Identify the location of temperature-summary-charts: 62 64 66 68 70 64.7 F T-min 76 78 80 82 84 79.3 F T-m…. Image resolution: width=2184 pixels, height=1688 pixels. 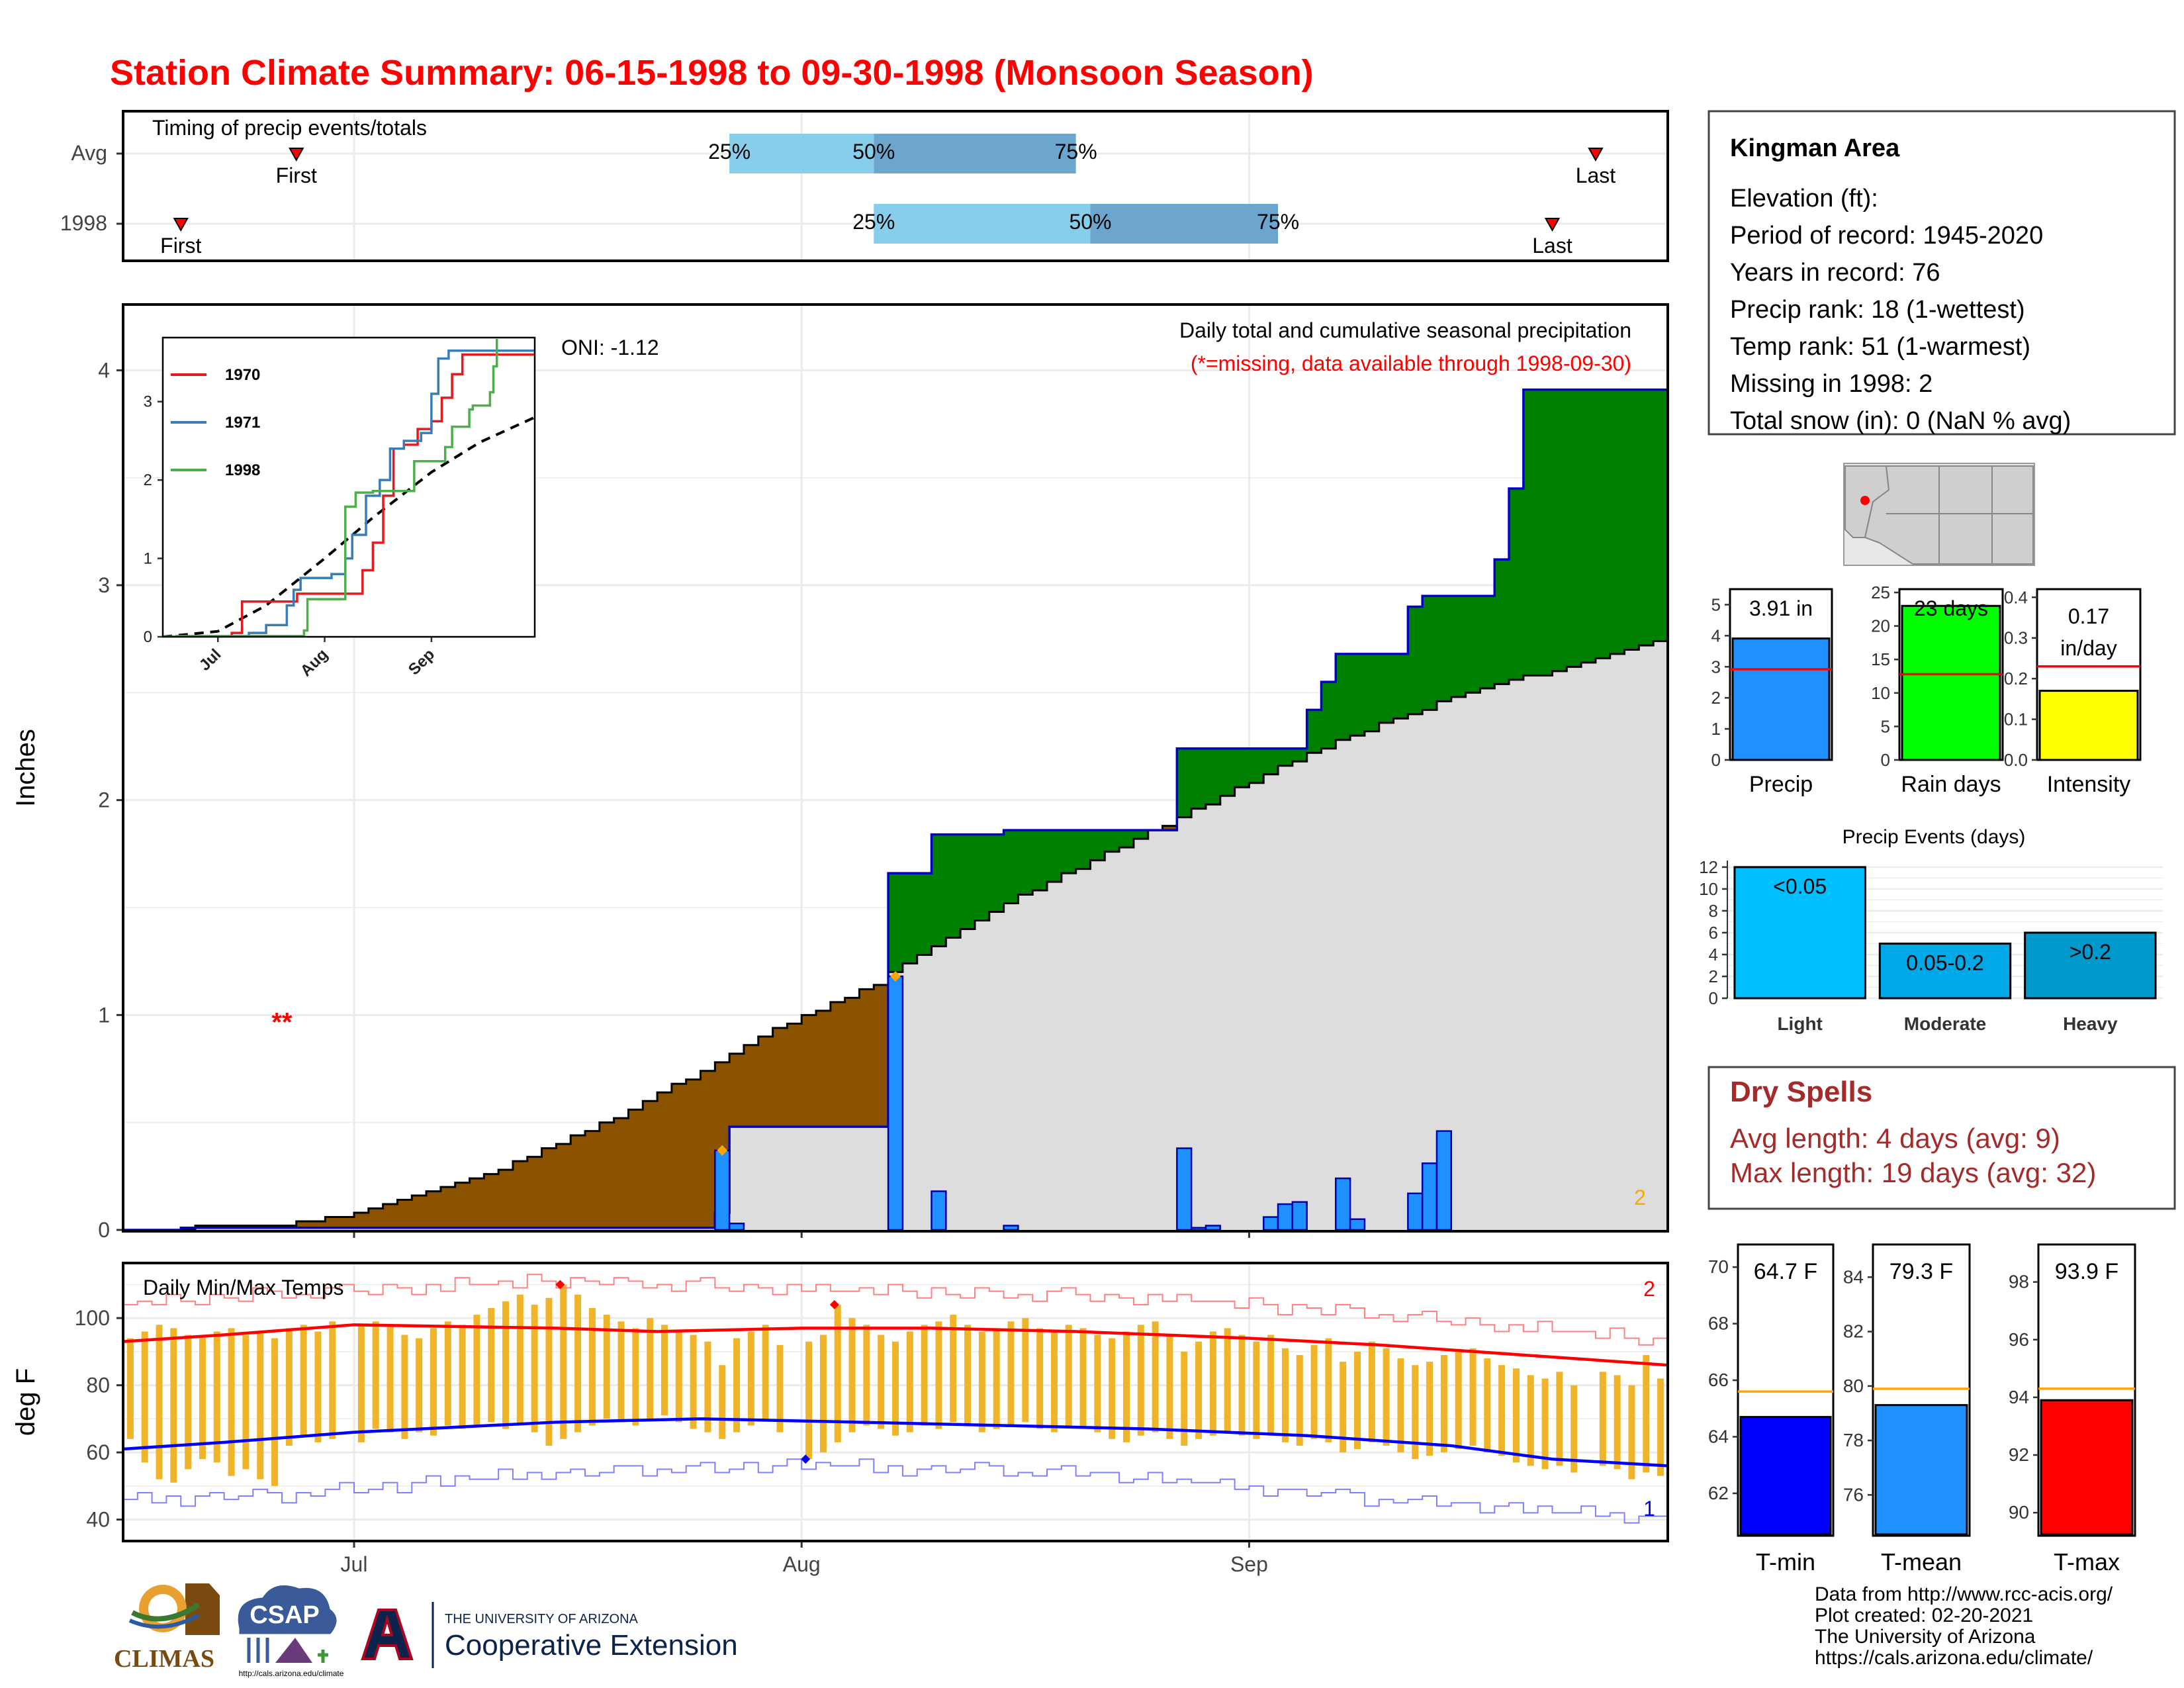
(1922, 1409).